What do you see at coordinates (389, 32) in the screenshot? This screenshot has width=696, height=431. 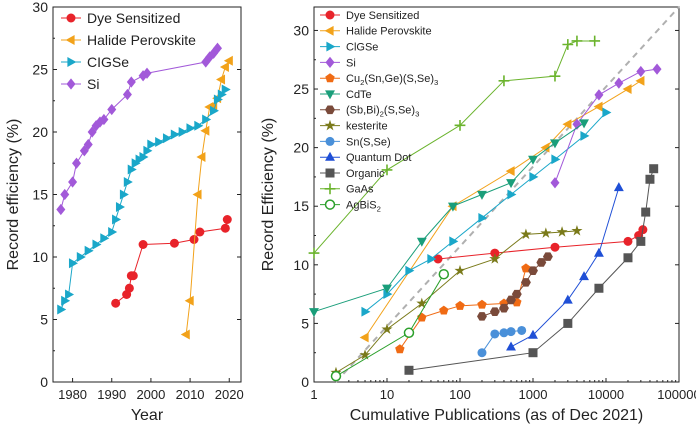 I see `legend-label: Halide Perovskite` at bounding box center [389, 32].